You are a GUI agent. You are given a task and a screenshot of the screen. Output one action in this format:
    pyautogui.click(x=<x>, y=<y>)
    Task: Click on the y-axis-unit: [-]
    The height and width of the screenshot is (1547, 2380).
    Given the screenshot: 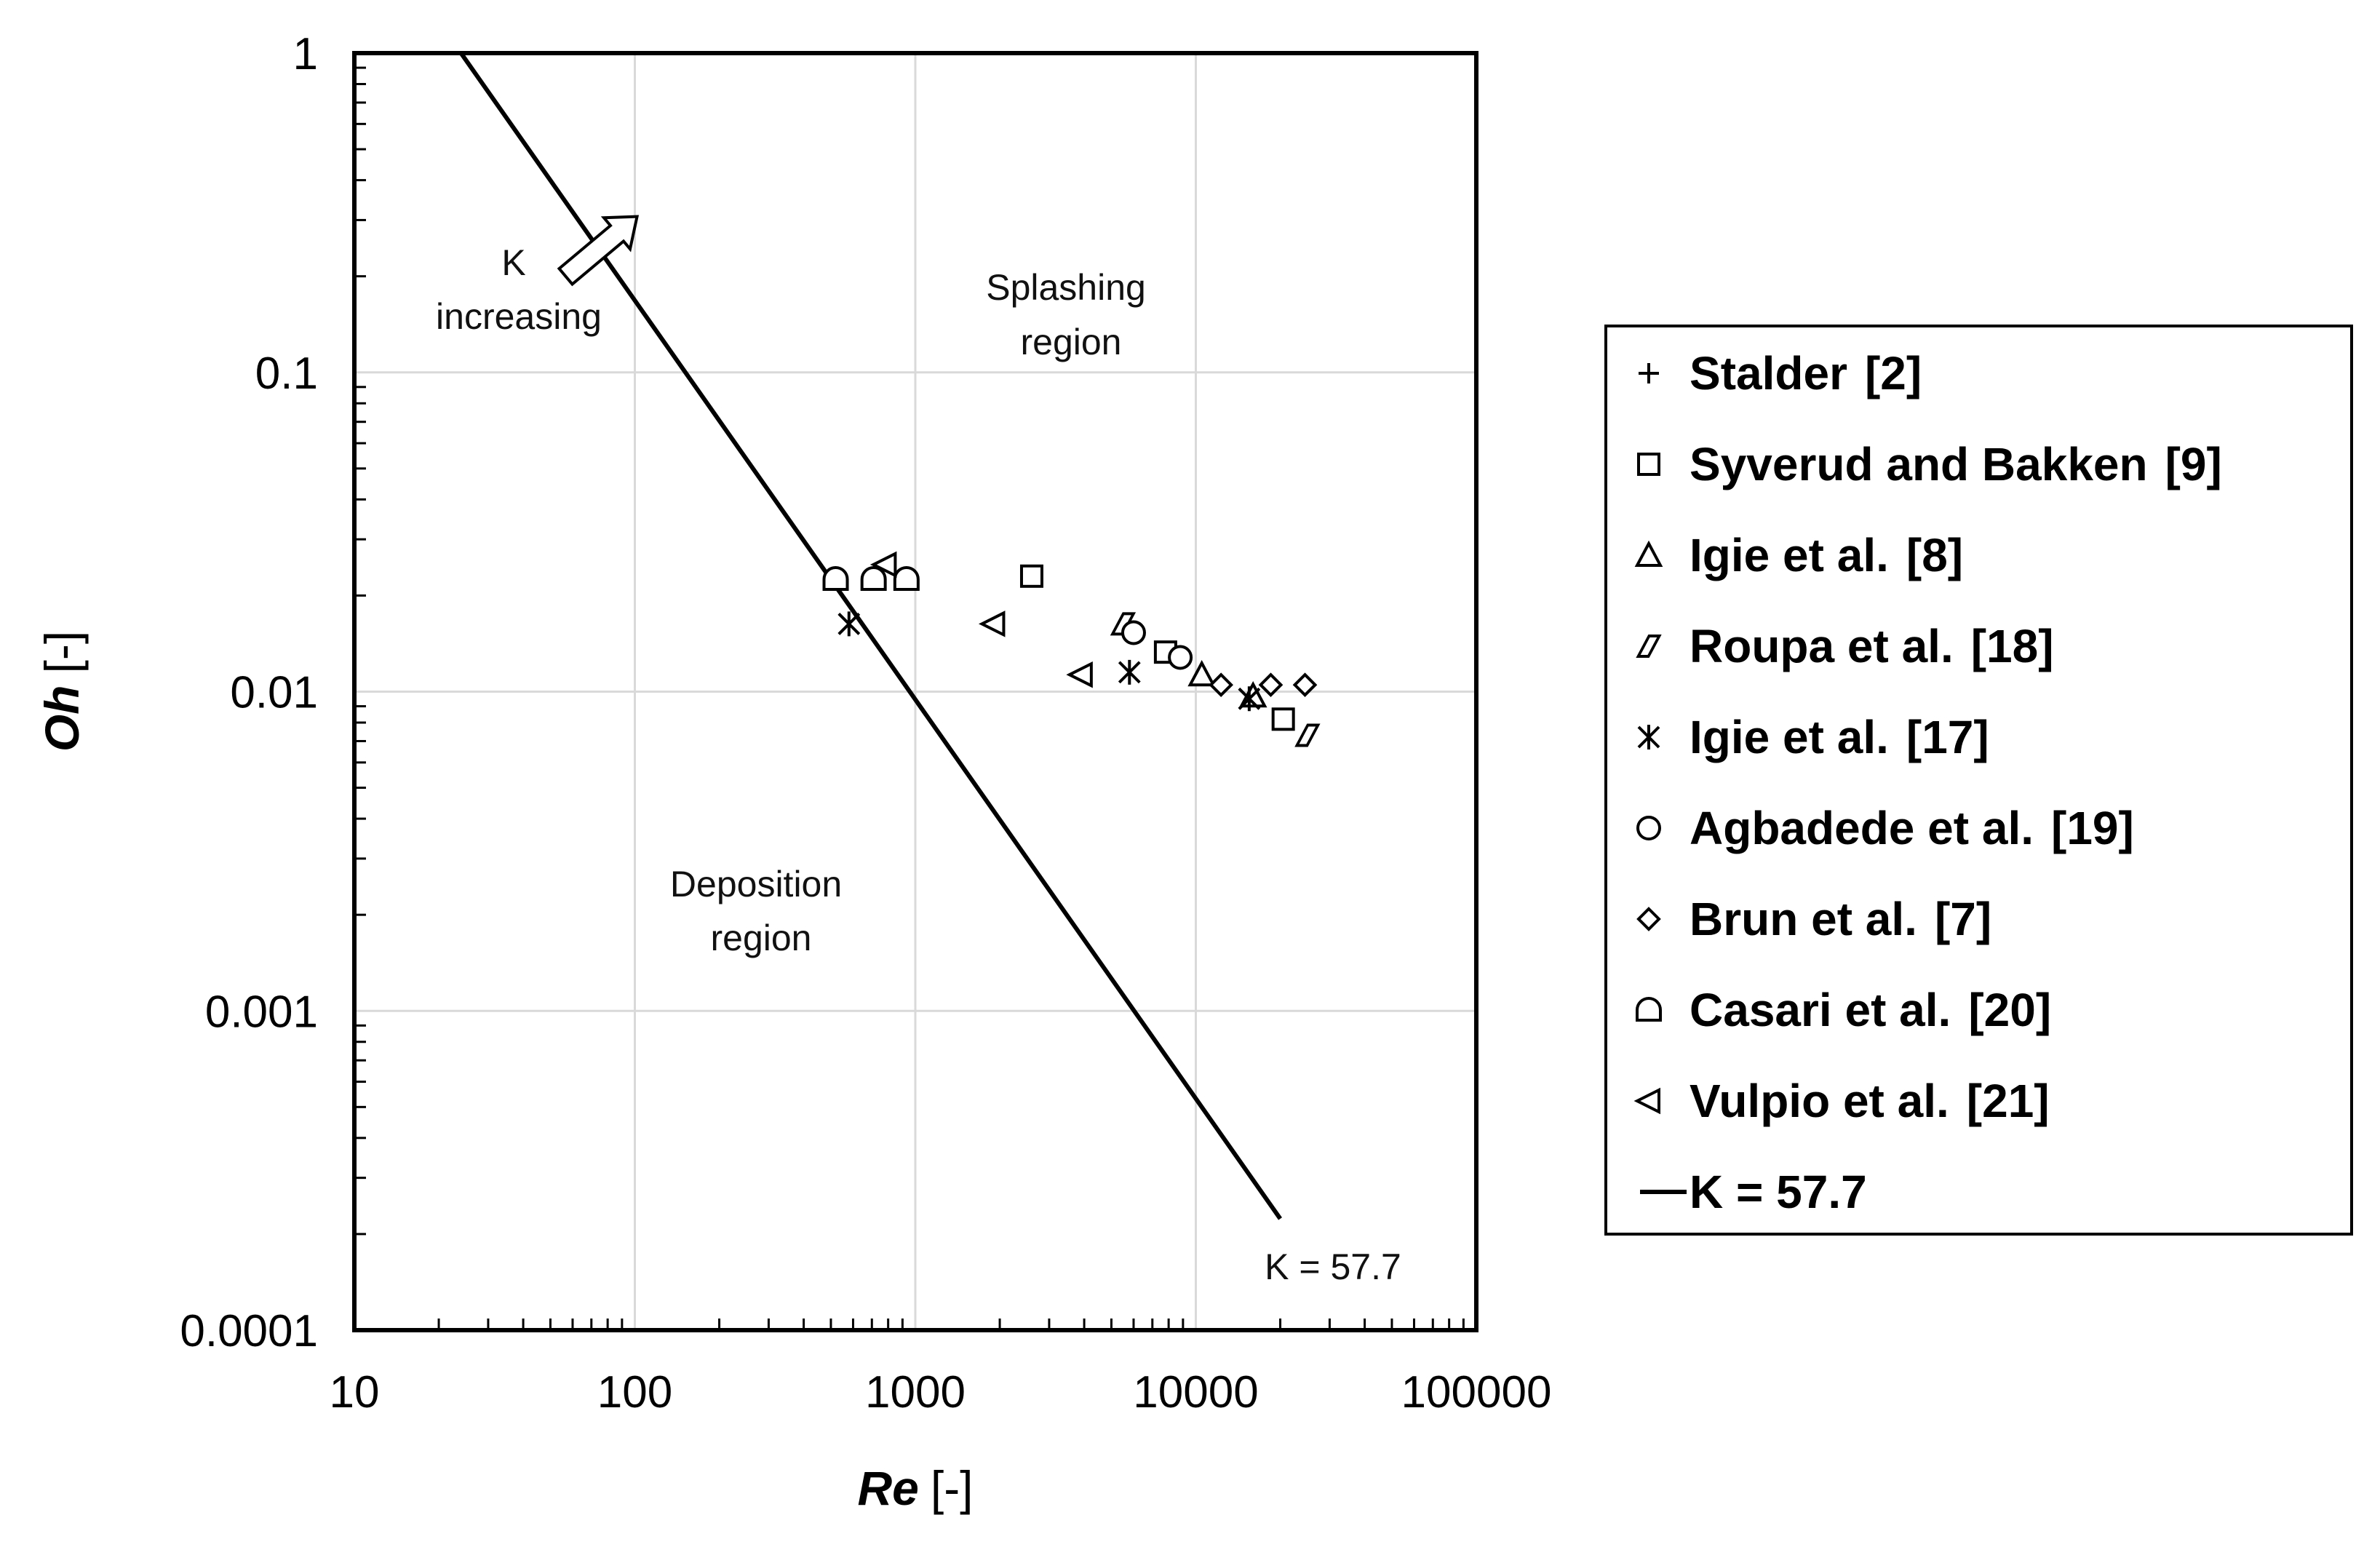 What is the action you would take?
    pyautogui.click(x=62, y=653)
    